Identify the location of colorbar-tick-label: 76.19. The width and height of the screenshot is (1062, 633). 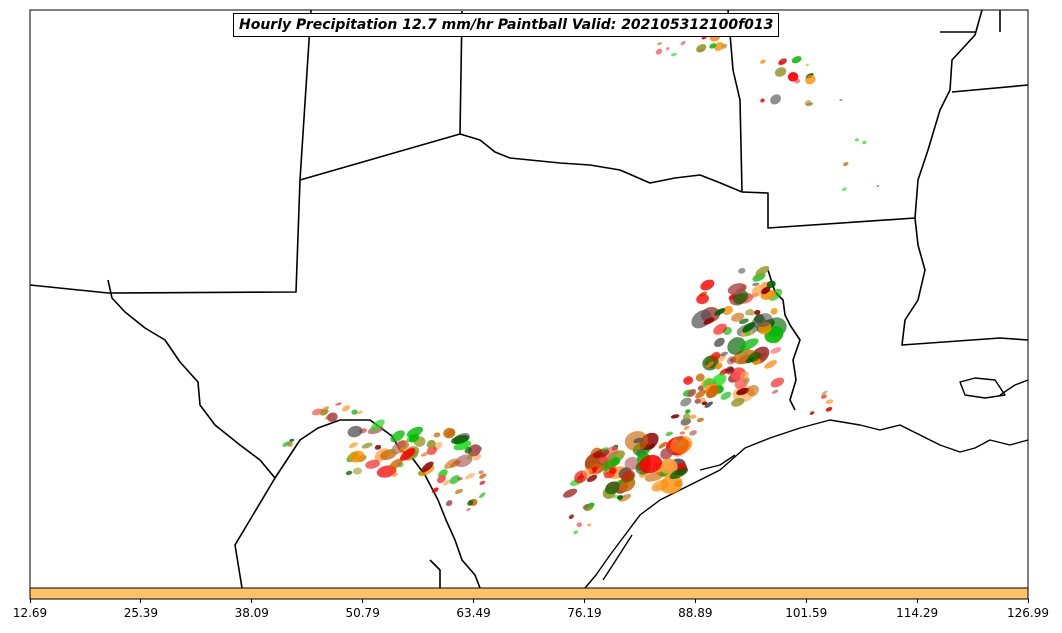
(584, 613).